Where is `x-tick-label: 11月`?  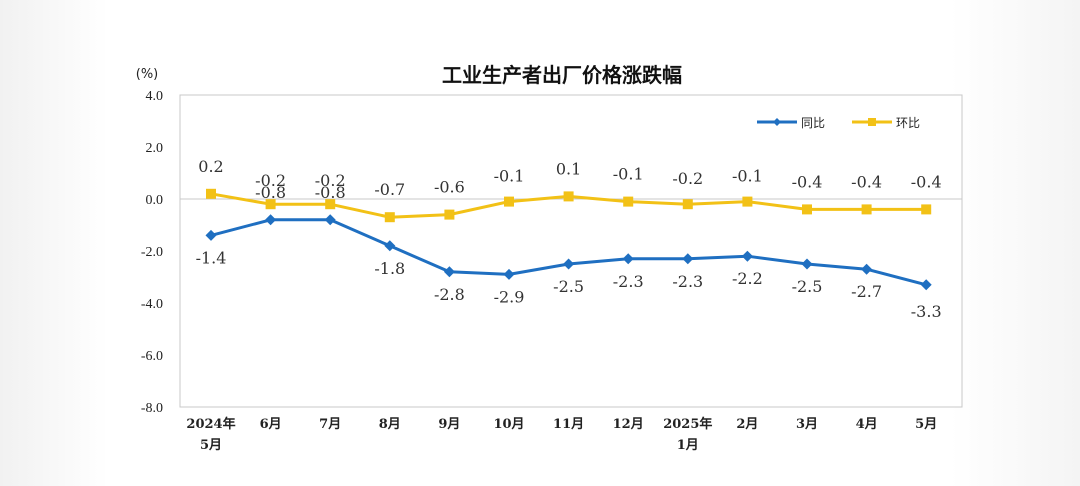 x-tick-label: 11月 is located at coordinates (568, 424).